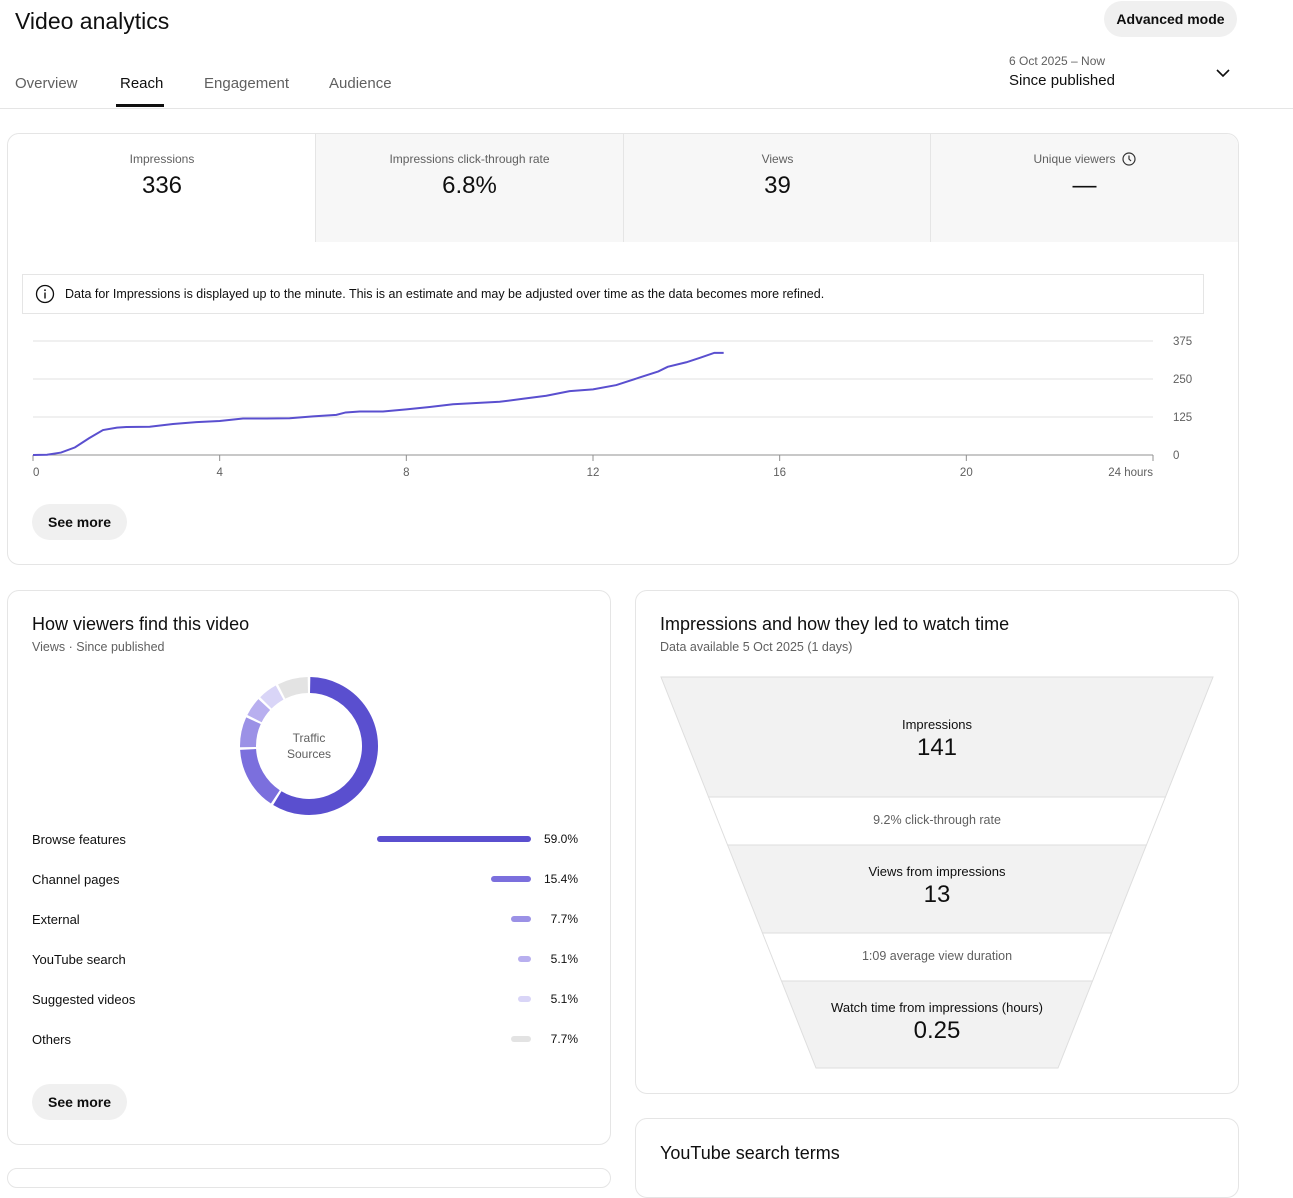 This screenshot has height=1198, width=1293. Describe the element at coordinates (305, 839) in the screenshot. I see `traffic-source-row: Browse features 59.0%` at that location.